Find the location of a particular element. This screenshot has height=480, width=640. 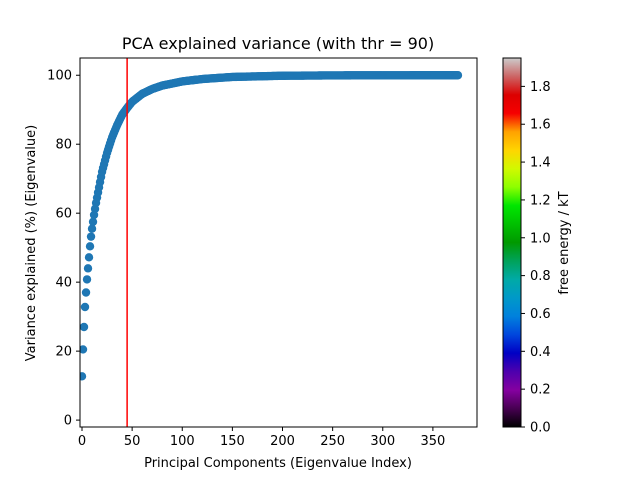

y-tick-label: 60 is located at coordinates (63, 214).